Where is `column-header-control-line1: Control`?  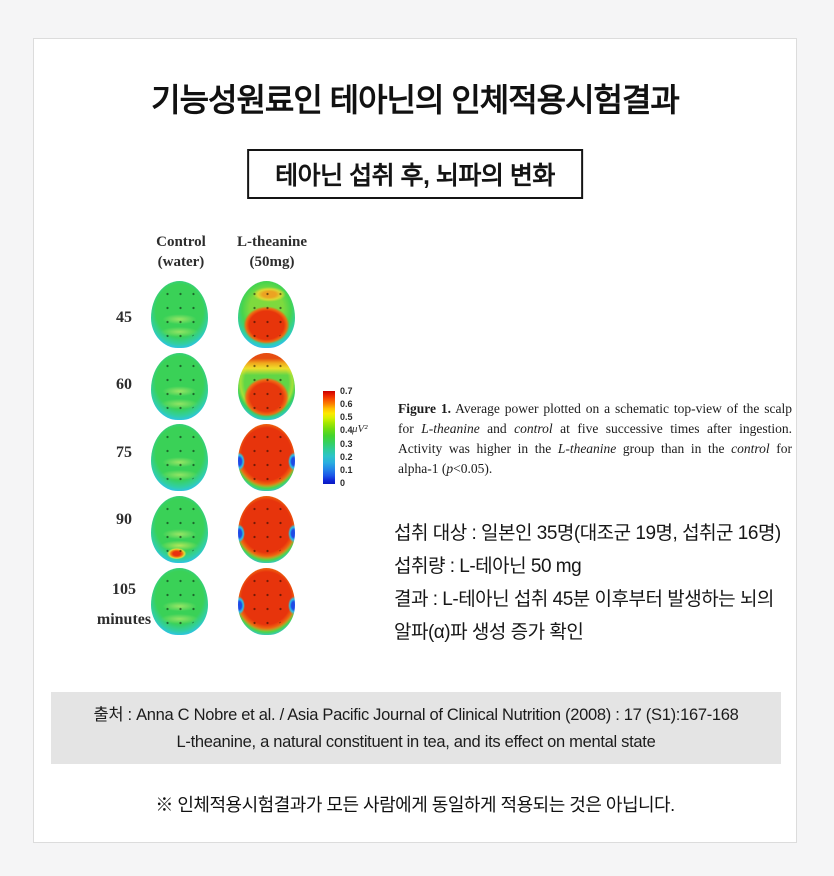 column-header-control-line1: Control is located at coordinates (181, 242).